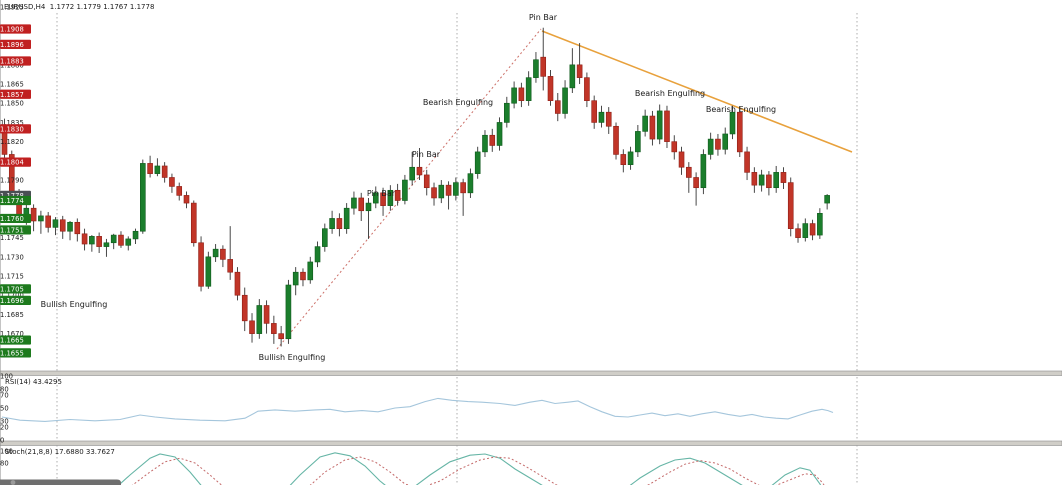 The width and height of the screenshot is (1062, 485). Describe the element at coordinates (4, 389) in the screenshot. I see `svg-text: 80` at that location.